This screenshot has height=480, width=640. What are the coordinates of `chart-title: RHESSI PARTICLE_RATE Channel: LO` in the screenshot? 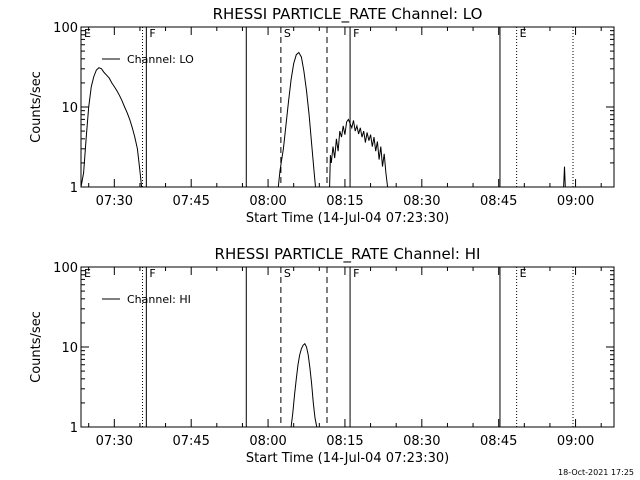 It's located at (348, 14).